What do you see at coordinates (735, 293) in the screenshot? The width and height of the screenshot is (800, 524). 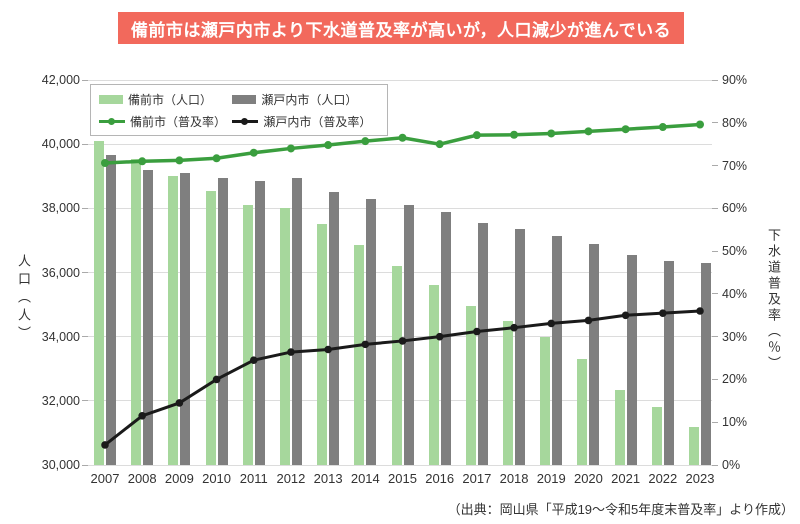 I see `y2-axis-label: 40%` at bounding box center [735, 293].